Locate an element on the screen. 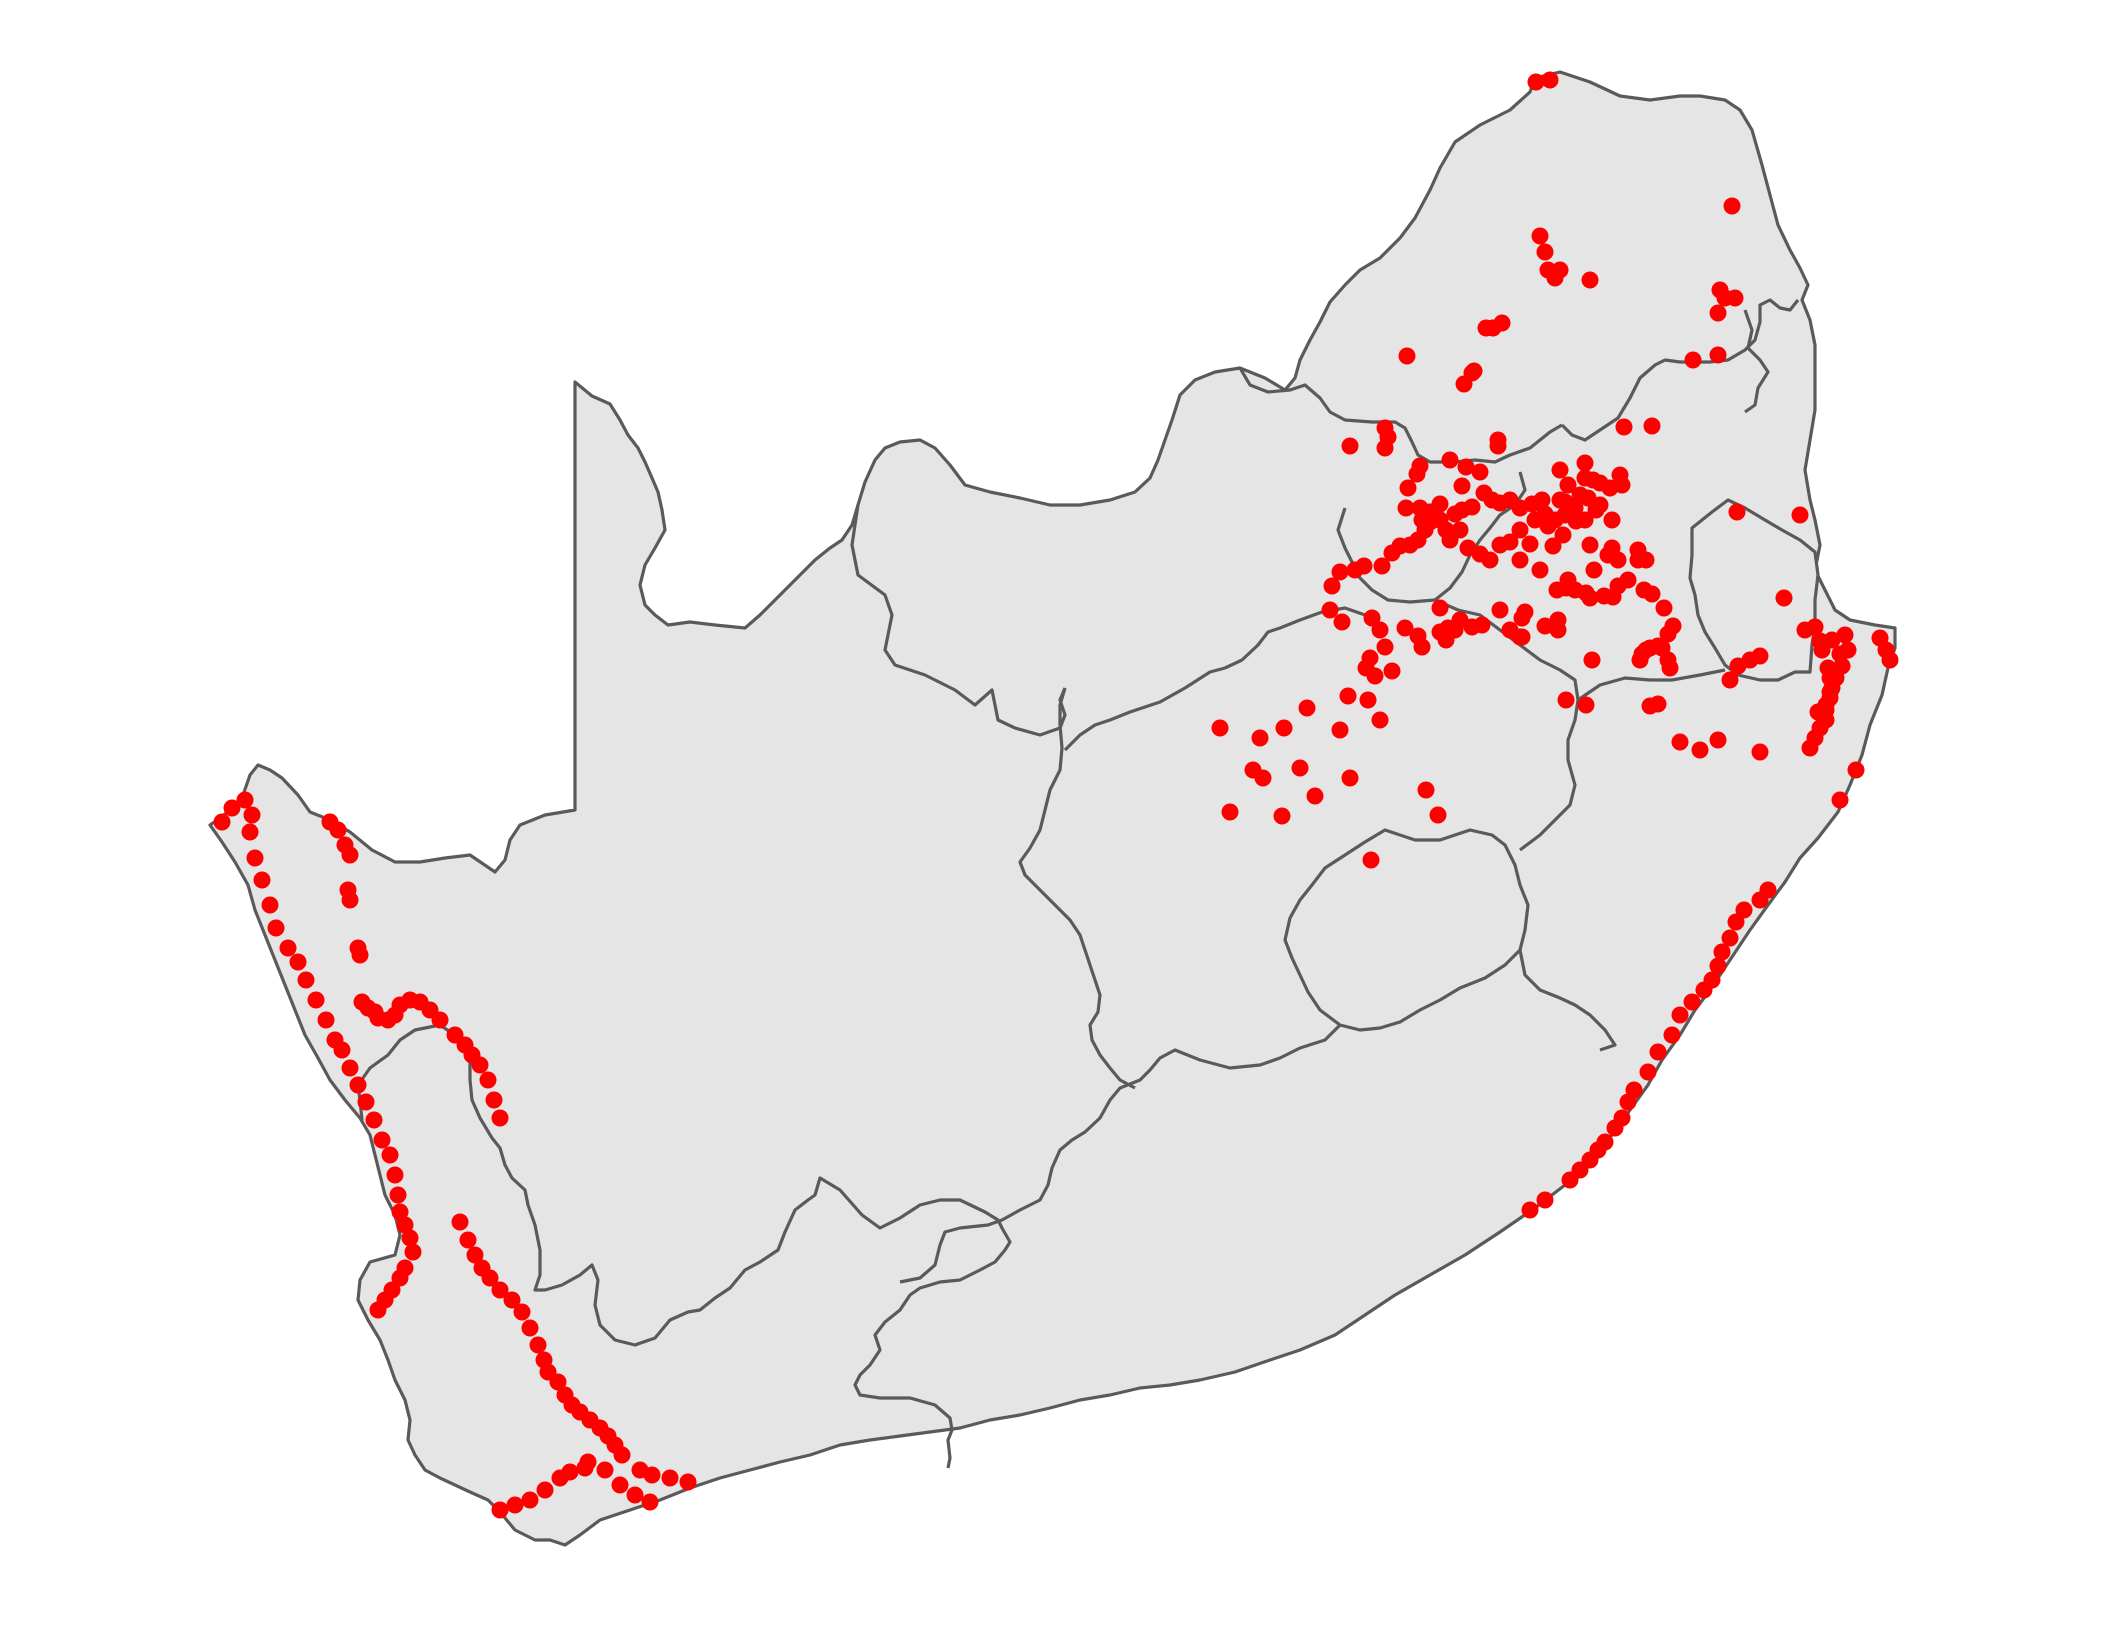  border-kruger-segment is located at coordinates (1756, 361).